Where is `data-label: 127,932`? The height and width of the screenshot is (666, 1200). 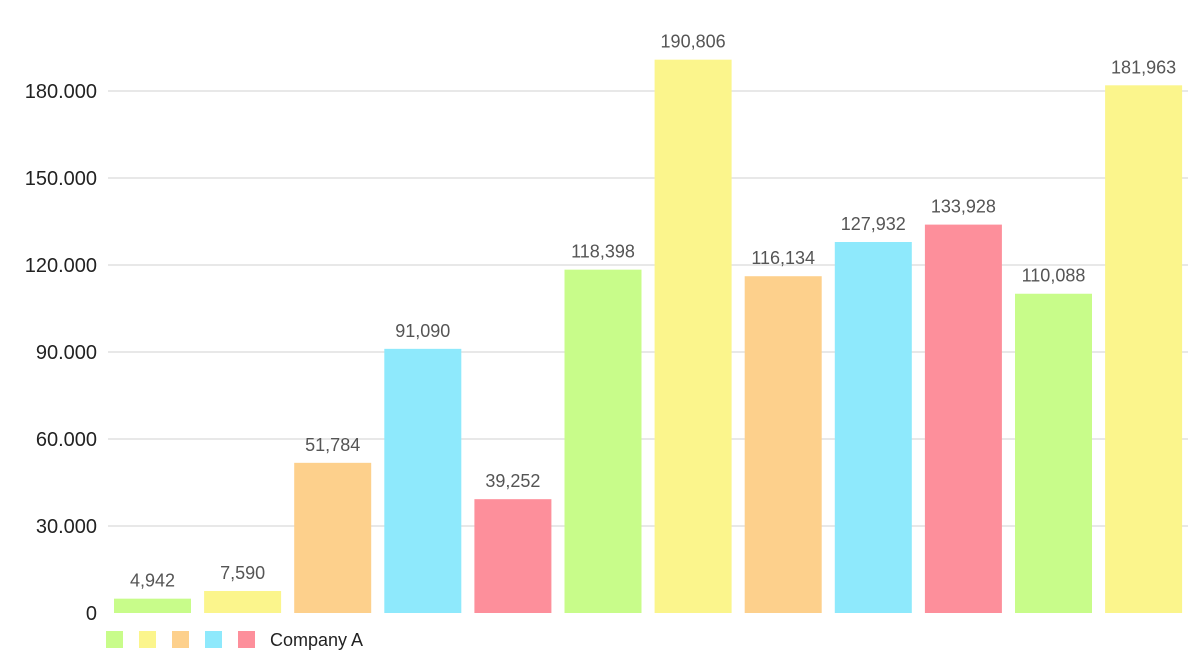 data-label: 127,932 is located at coordinates (873, 224).